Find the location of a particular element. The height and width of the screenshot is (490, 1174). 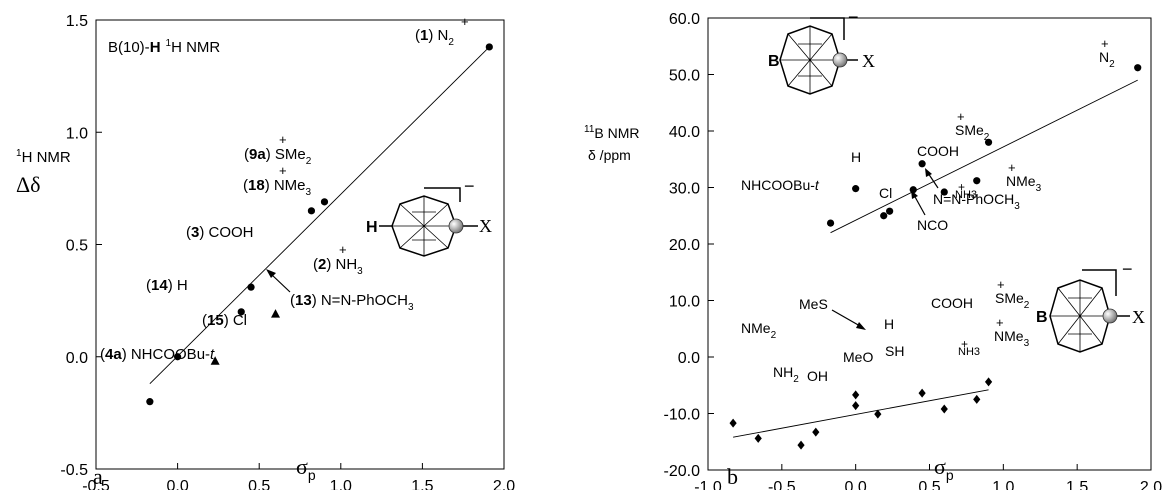

panel-a-x-tick-label: -0.5 is located at coordinates (96, 484).